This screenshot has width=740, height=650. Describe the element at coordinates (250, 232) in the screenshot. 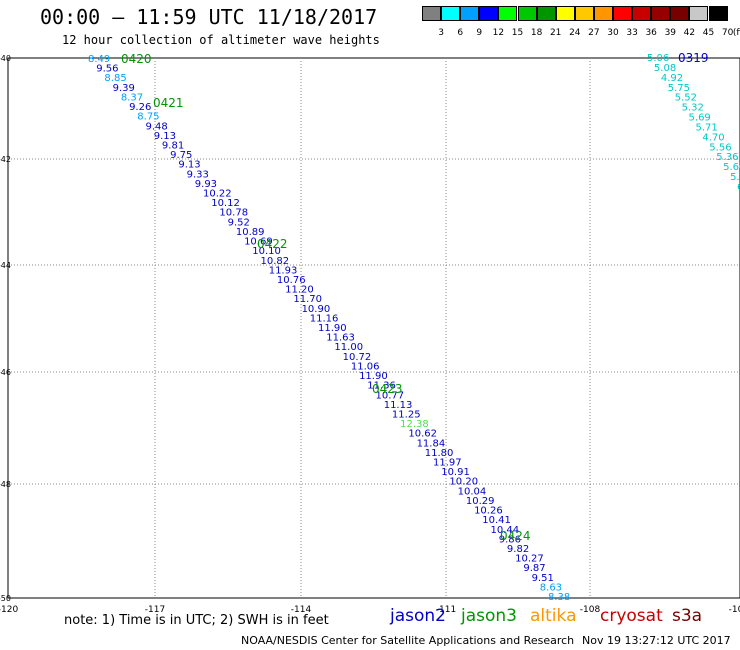

I see `swh-value-jason3: 10.89` at that location.